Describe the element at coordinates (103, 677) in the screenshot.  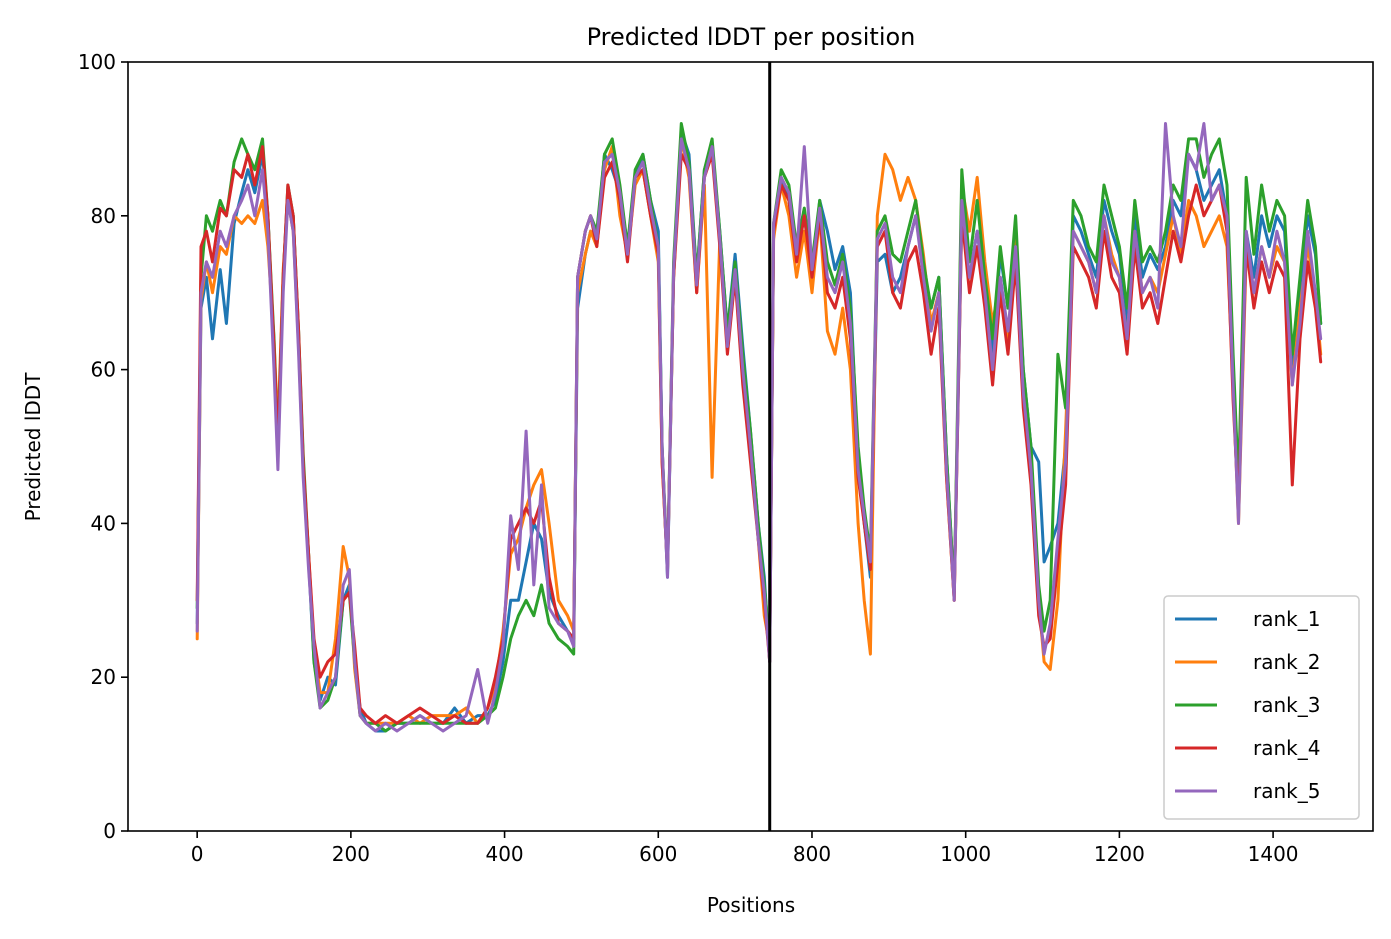
I see `y-tick-label: 20` at that location.